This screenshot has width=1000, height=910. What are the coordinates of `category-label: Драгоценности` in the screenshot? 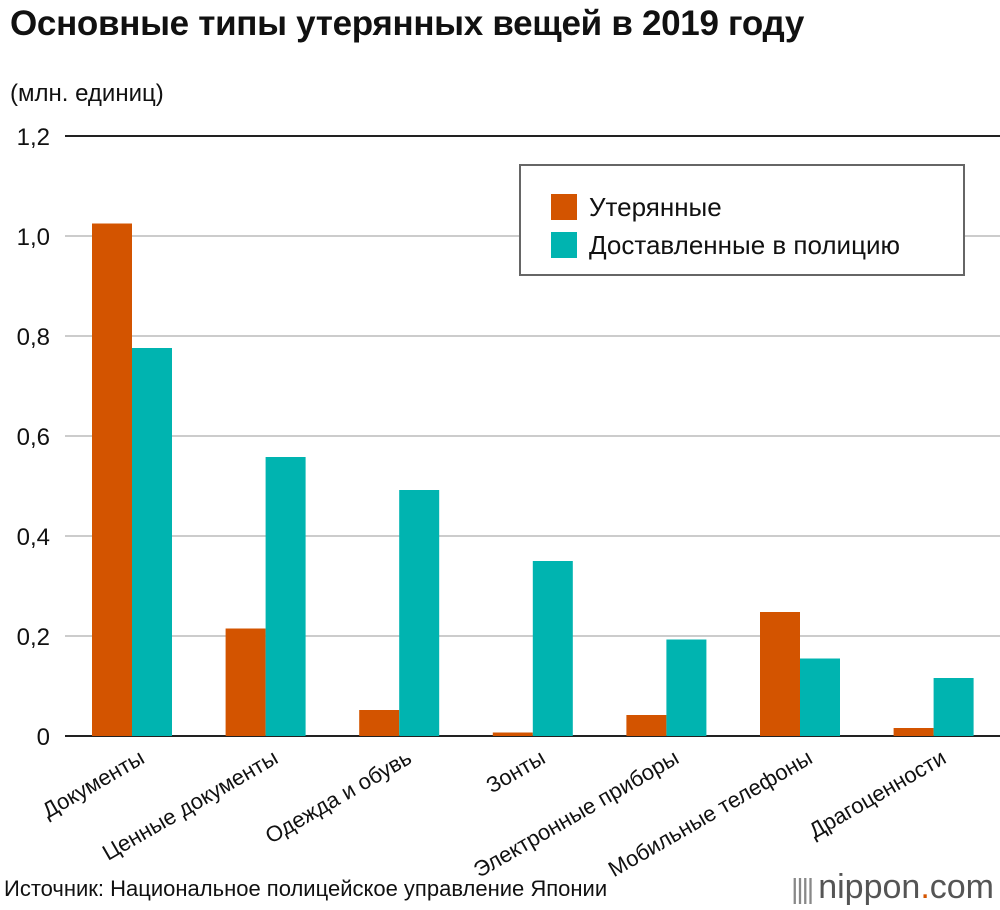 It's located at (878, 794).